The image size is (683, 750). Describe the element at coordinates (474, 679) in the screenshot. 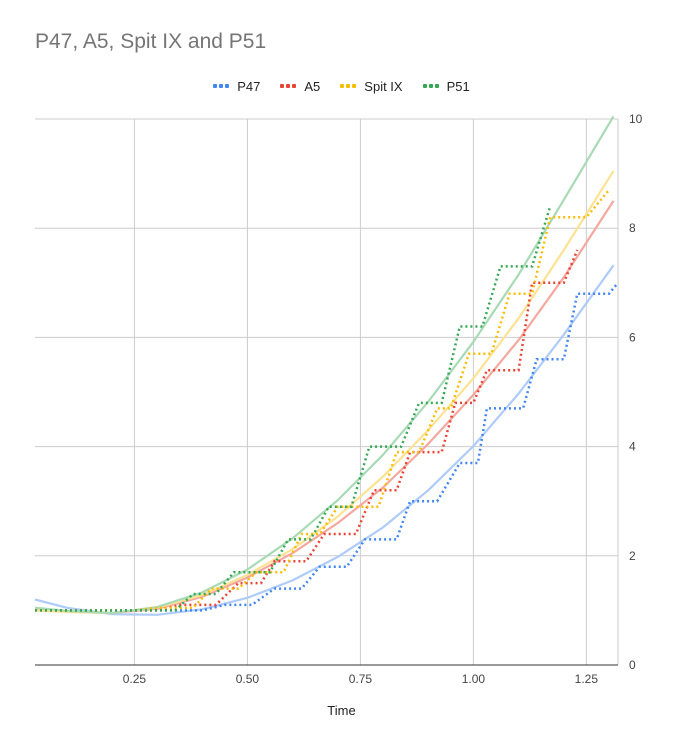

I see `x-tick-label: 1.00` at that location.